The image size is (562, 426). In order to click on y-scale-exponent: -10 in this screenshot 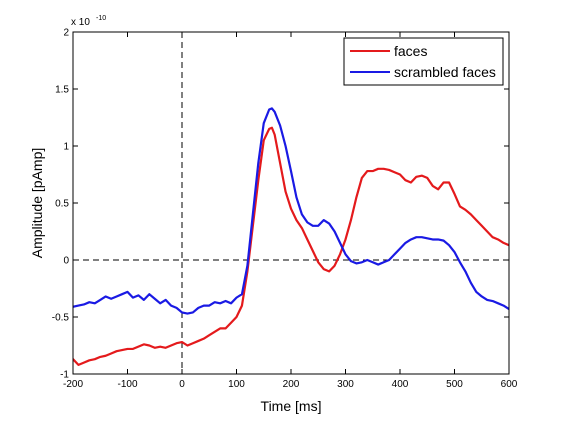, I will do `click(101, 18)`.